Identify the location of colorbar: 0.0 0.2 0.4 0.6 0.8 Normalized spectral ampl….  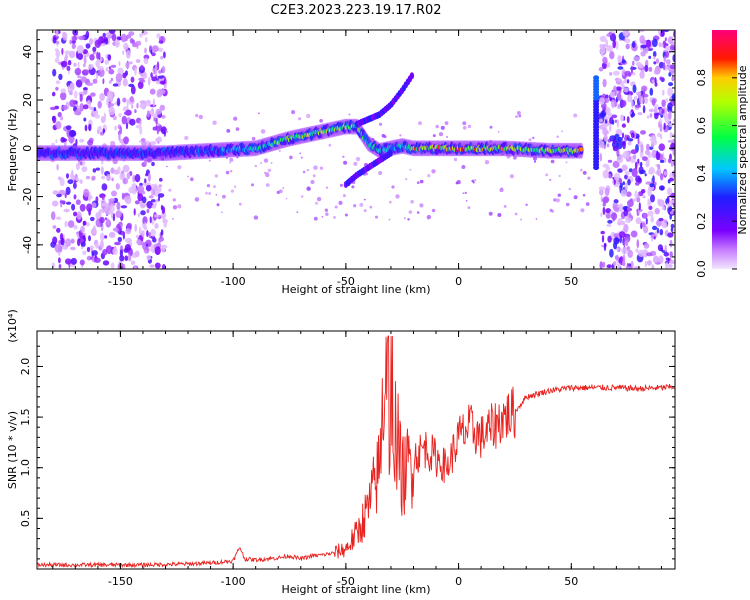
(722, 154).